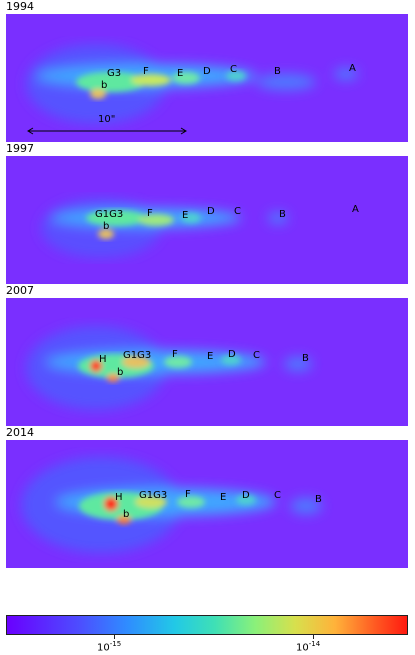 Image resolution: width=415 pixels, height=655 pixels. What do you see at coordinates (164, 228) in the screenshot?
I see `emission-map-1997` at bounding box center [164, 228].